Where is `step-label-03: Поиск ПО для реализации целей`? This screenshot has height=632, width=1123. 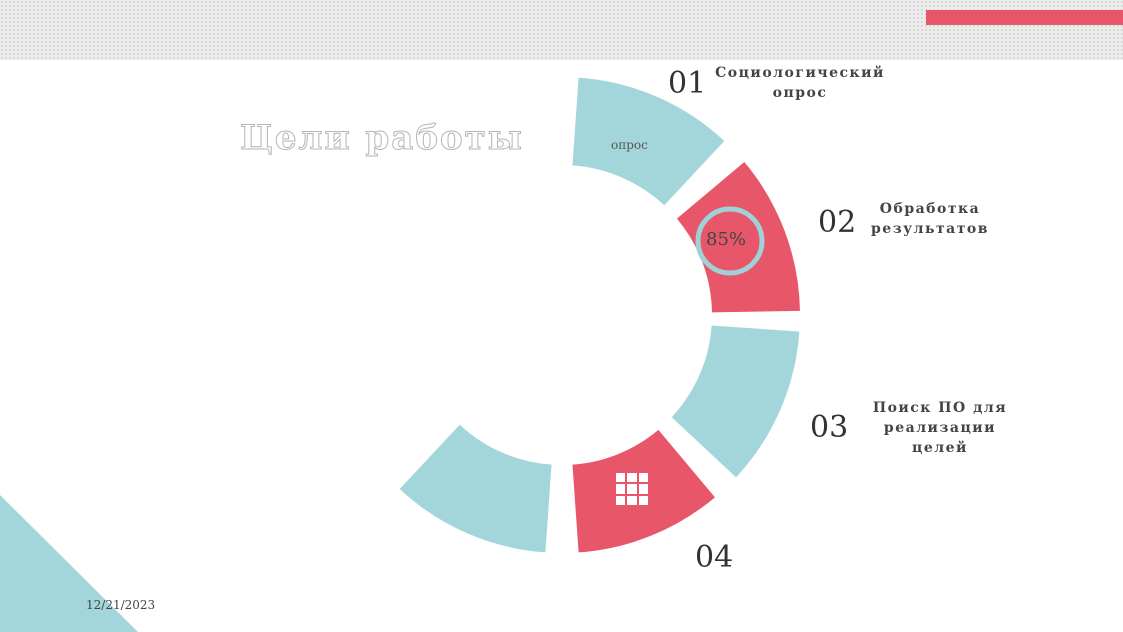
step-label-03: Поиск ПО для реализации целей is located at coordinates (940, 428).